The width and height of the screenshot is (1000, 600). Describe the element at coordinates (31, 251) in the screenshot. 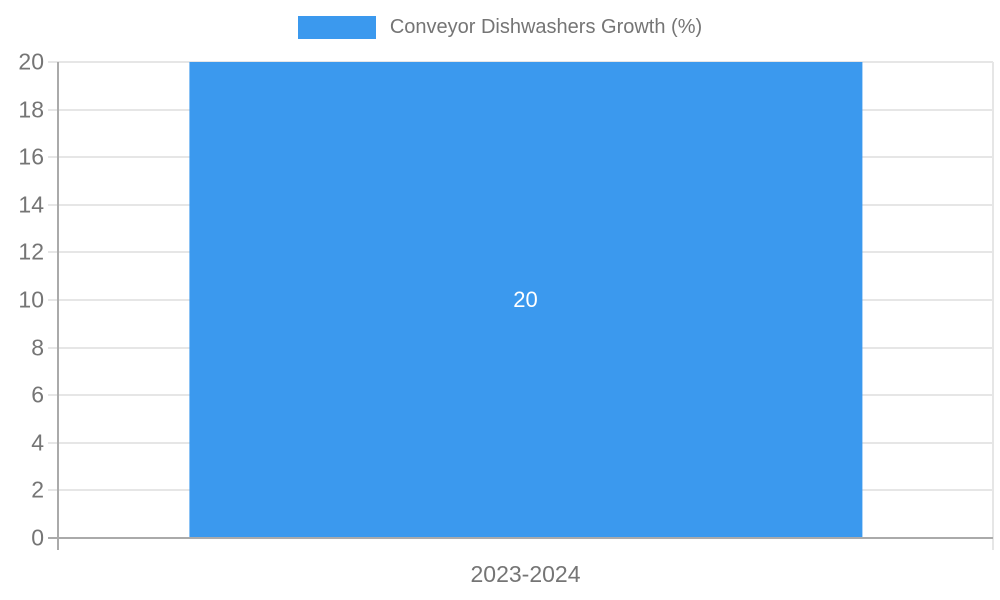

I see `y-axis-tick-label: 12` at that location.